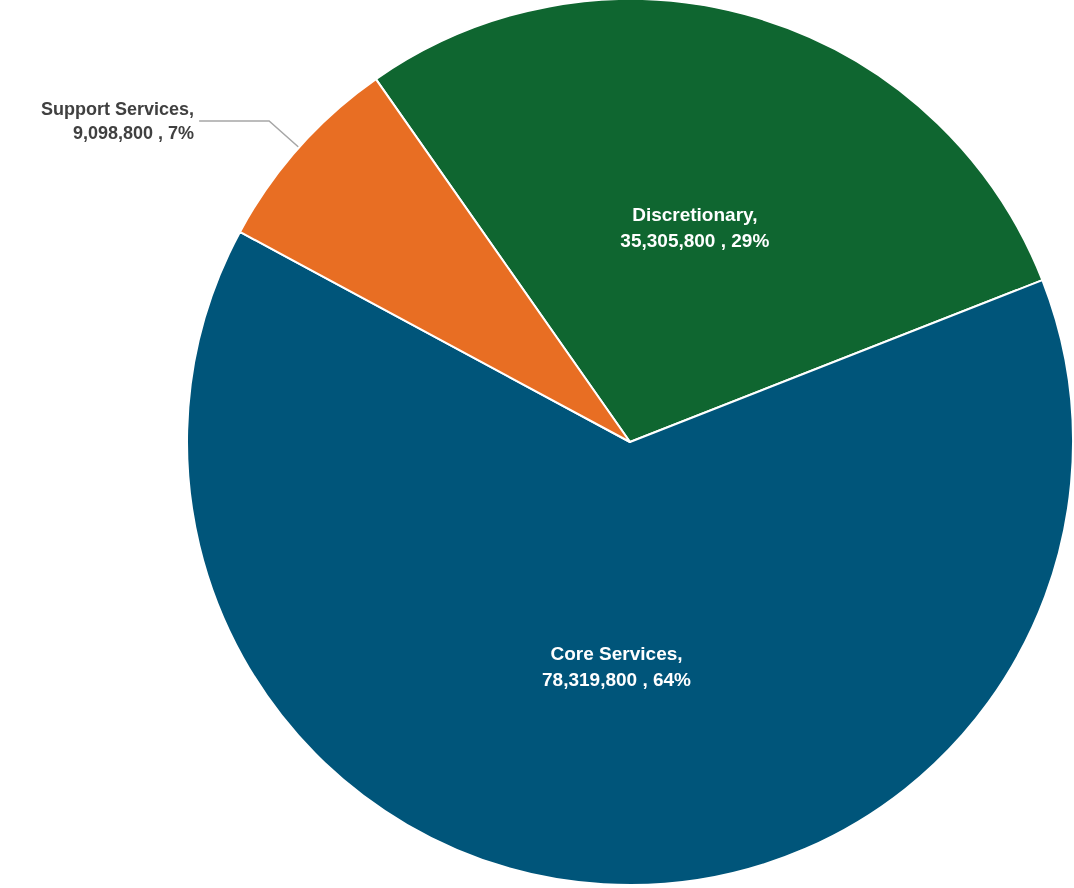 The width and height of the screenshot is (1074, 888). What do you see at coordinates (617, 666) in the screenshot?
I see `slice-label: Core Services, 78,319,800 , 64%` at bounding box center [617, 666].